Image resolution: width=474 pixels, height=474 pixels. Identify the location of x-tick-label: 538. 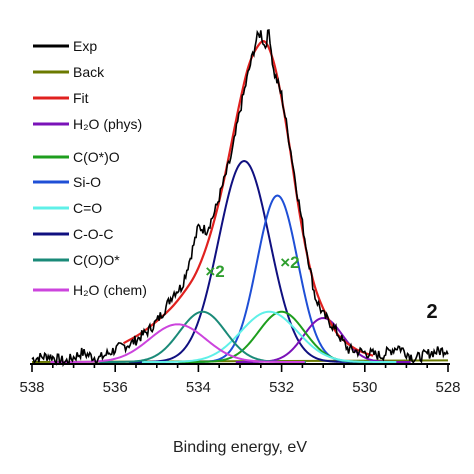
(31, 387).